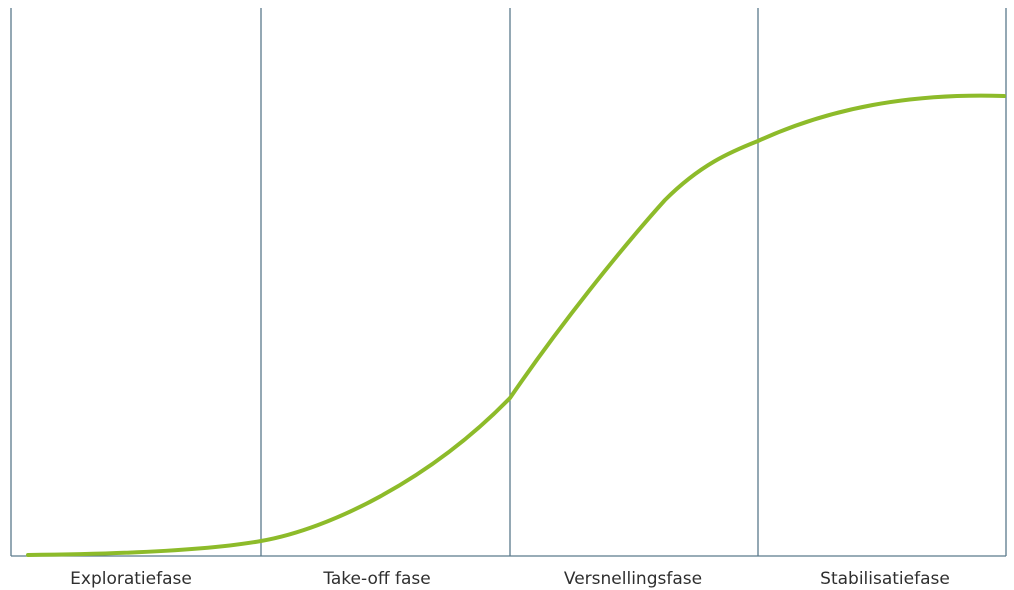 Image resolution: width=1014 pixels, height=590 pixels. Describe the element at coordinates (885, 579) in the screenshot. I see `phase-label-stabilisatiefase: Stabilisatiefase` at that location.